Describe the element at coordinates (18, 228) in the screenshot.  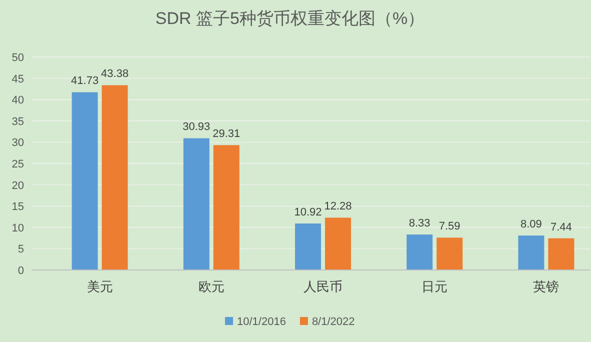
I see `y-tick-label: 10` at that location.